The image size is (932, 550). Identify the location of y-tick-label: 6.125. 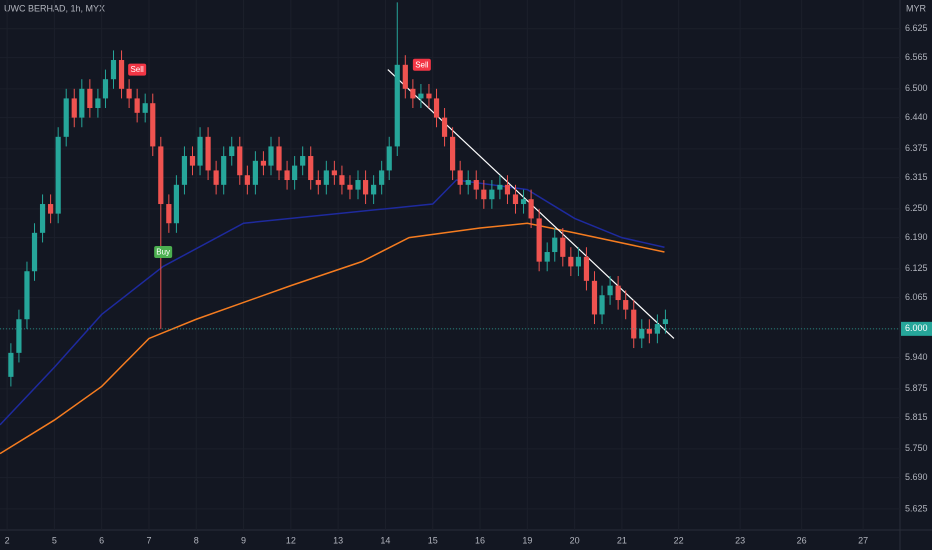
(916, 268).